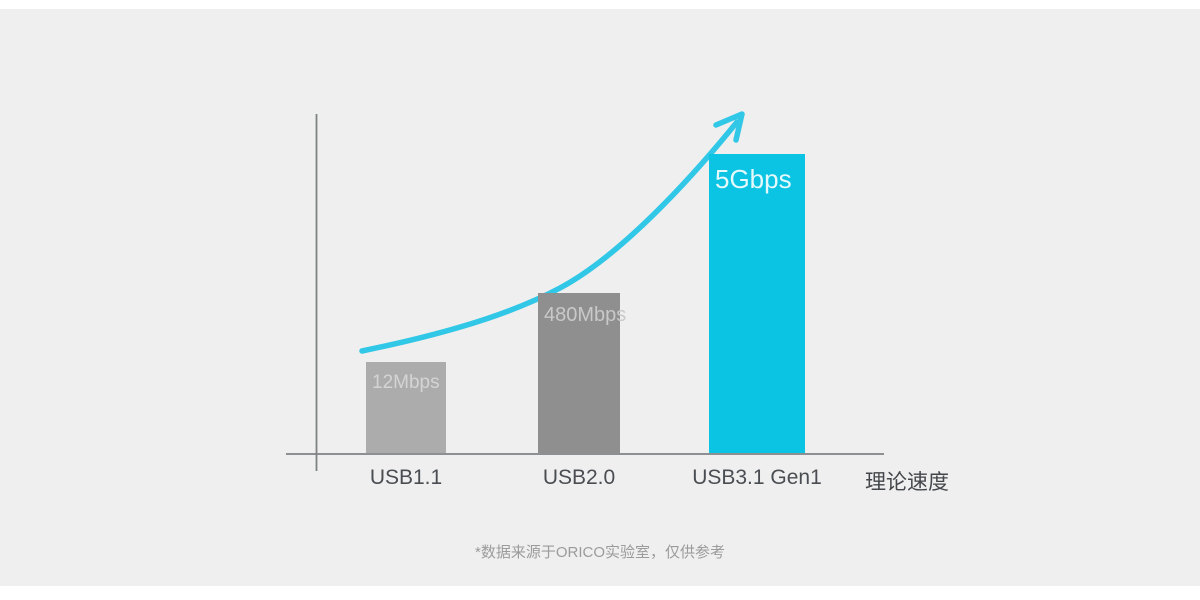  I want to click on bar-value-label-usb3-1-gen1: 5Gbps, so click(753, 179).